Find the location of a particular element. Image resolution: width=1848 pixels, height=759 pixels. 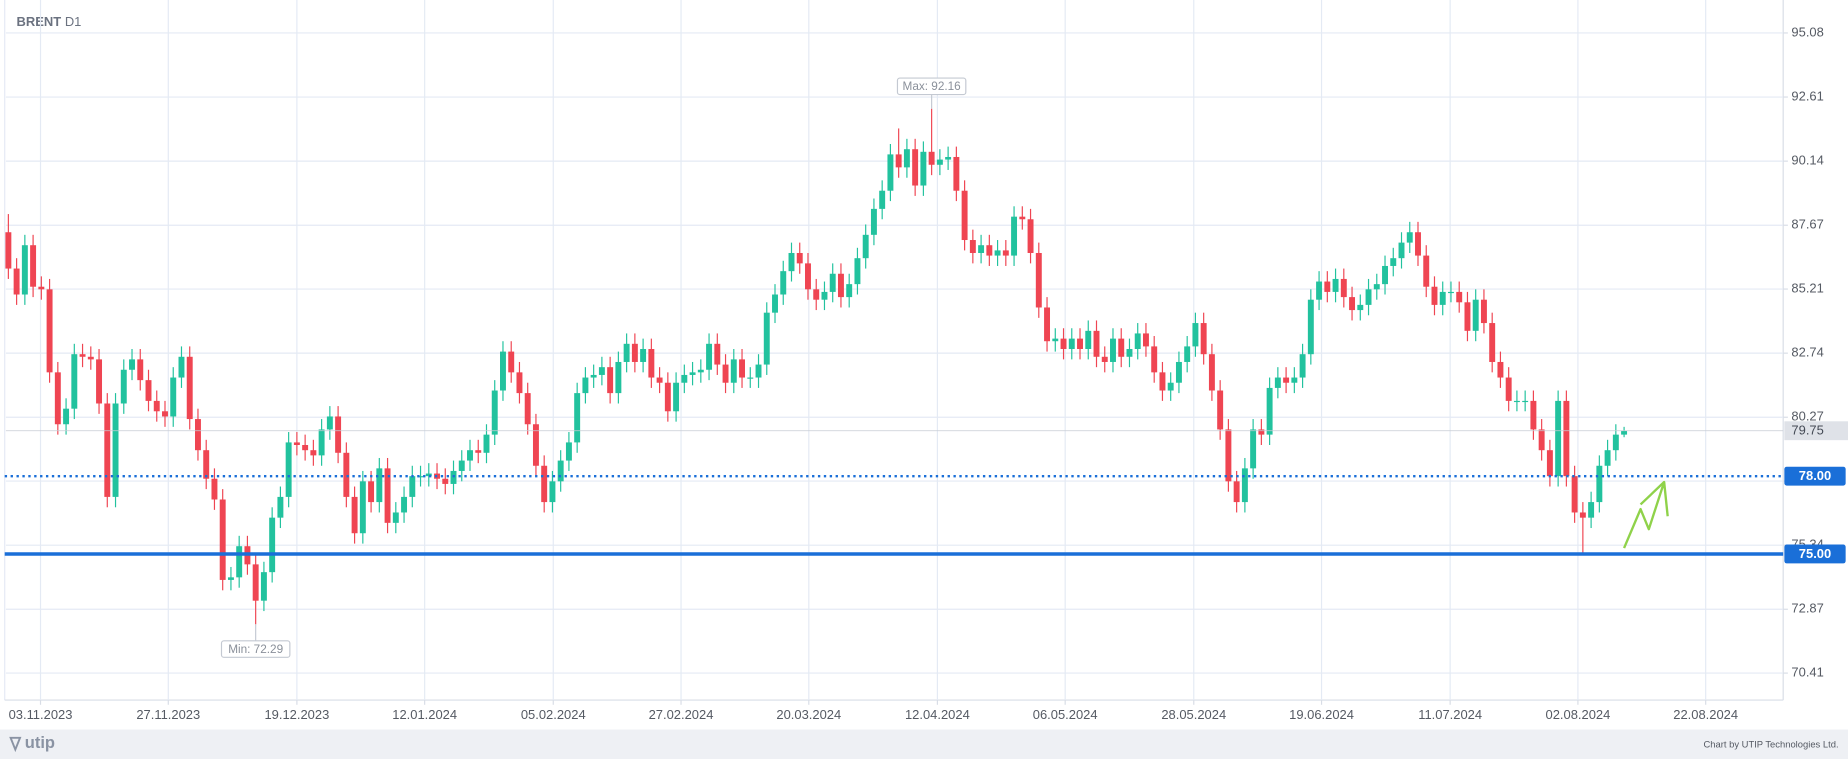

y-tick-label: 92.61 is located at coordinates (1807, 95).